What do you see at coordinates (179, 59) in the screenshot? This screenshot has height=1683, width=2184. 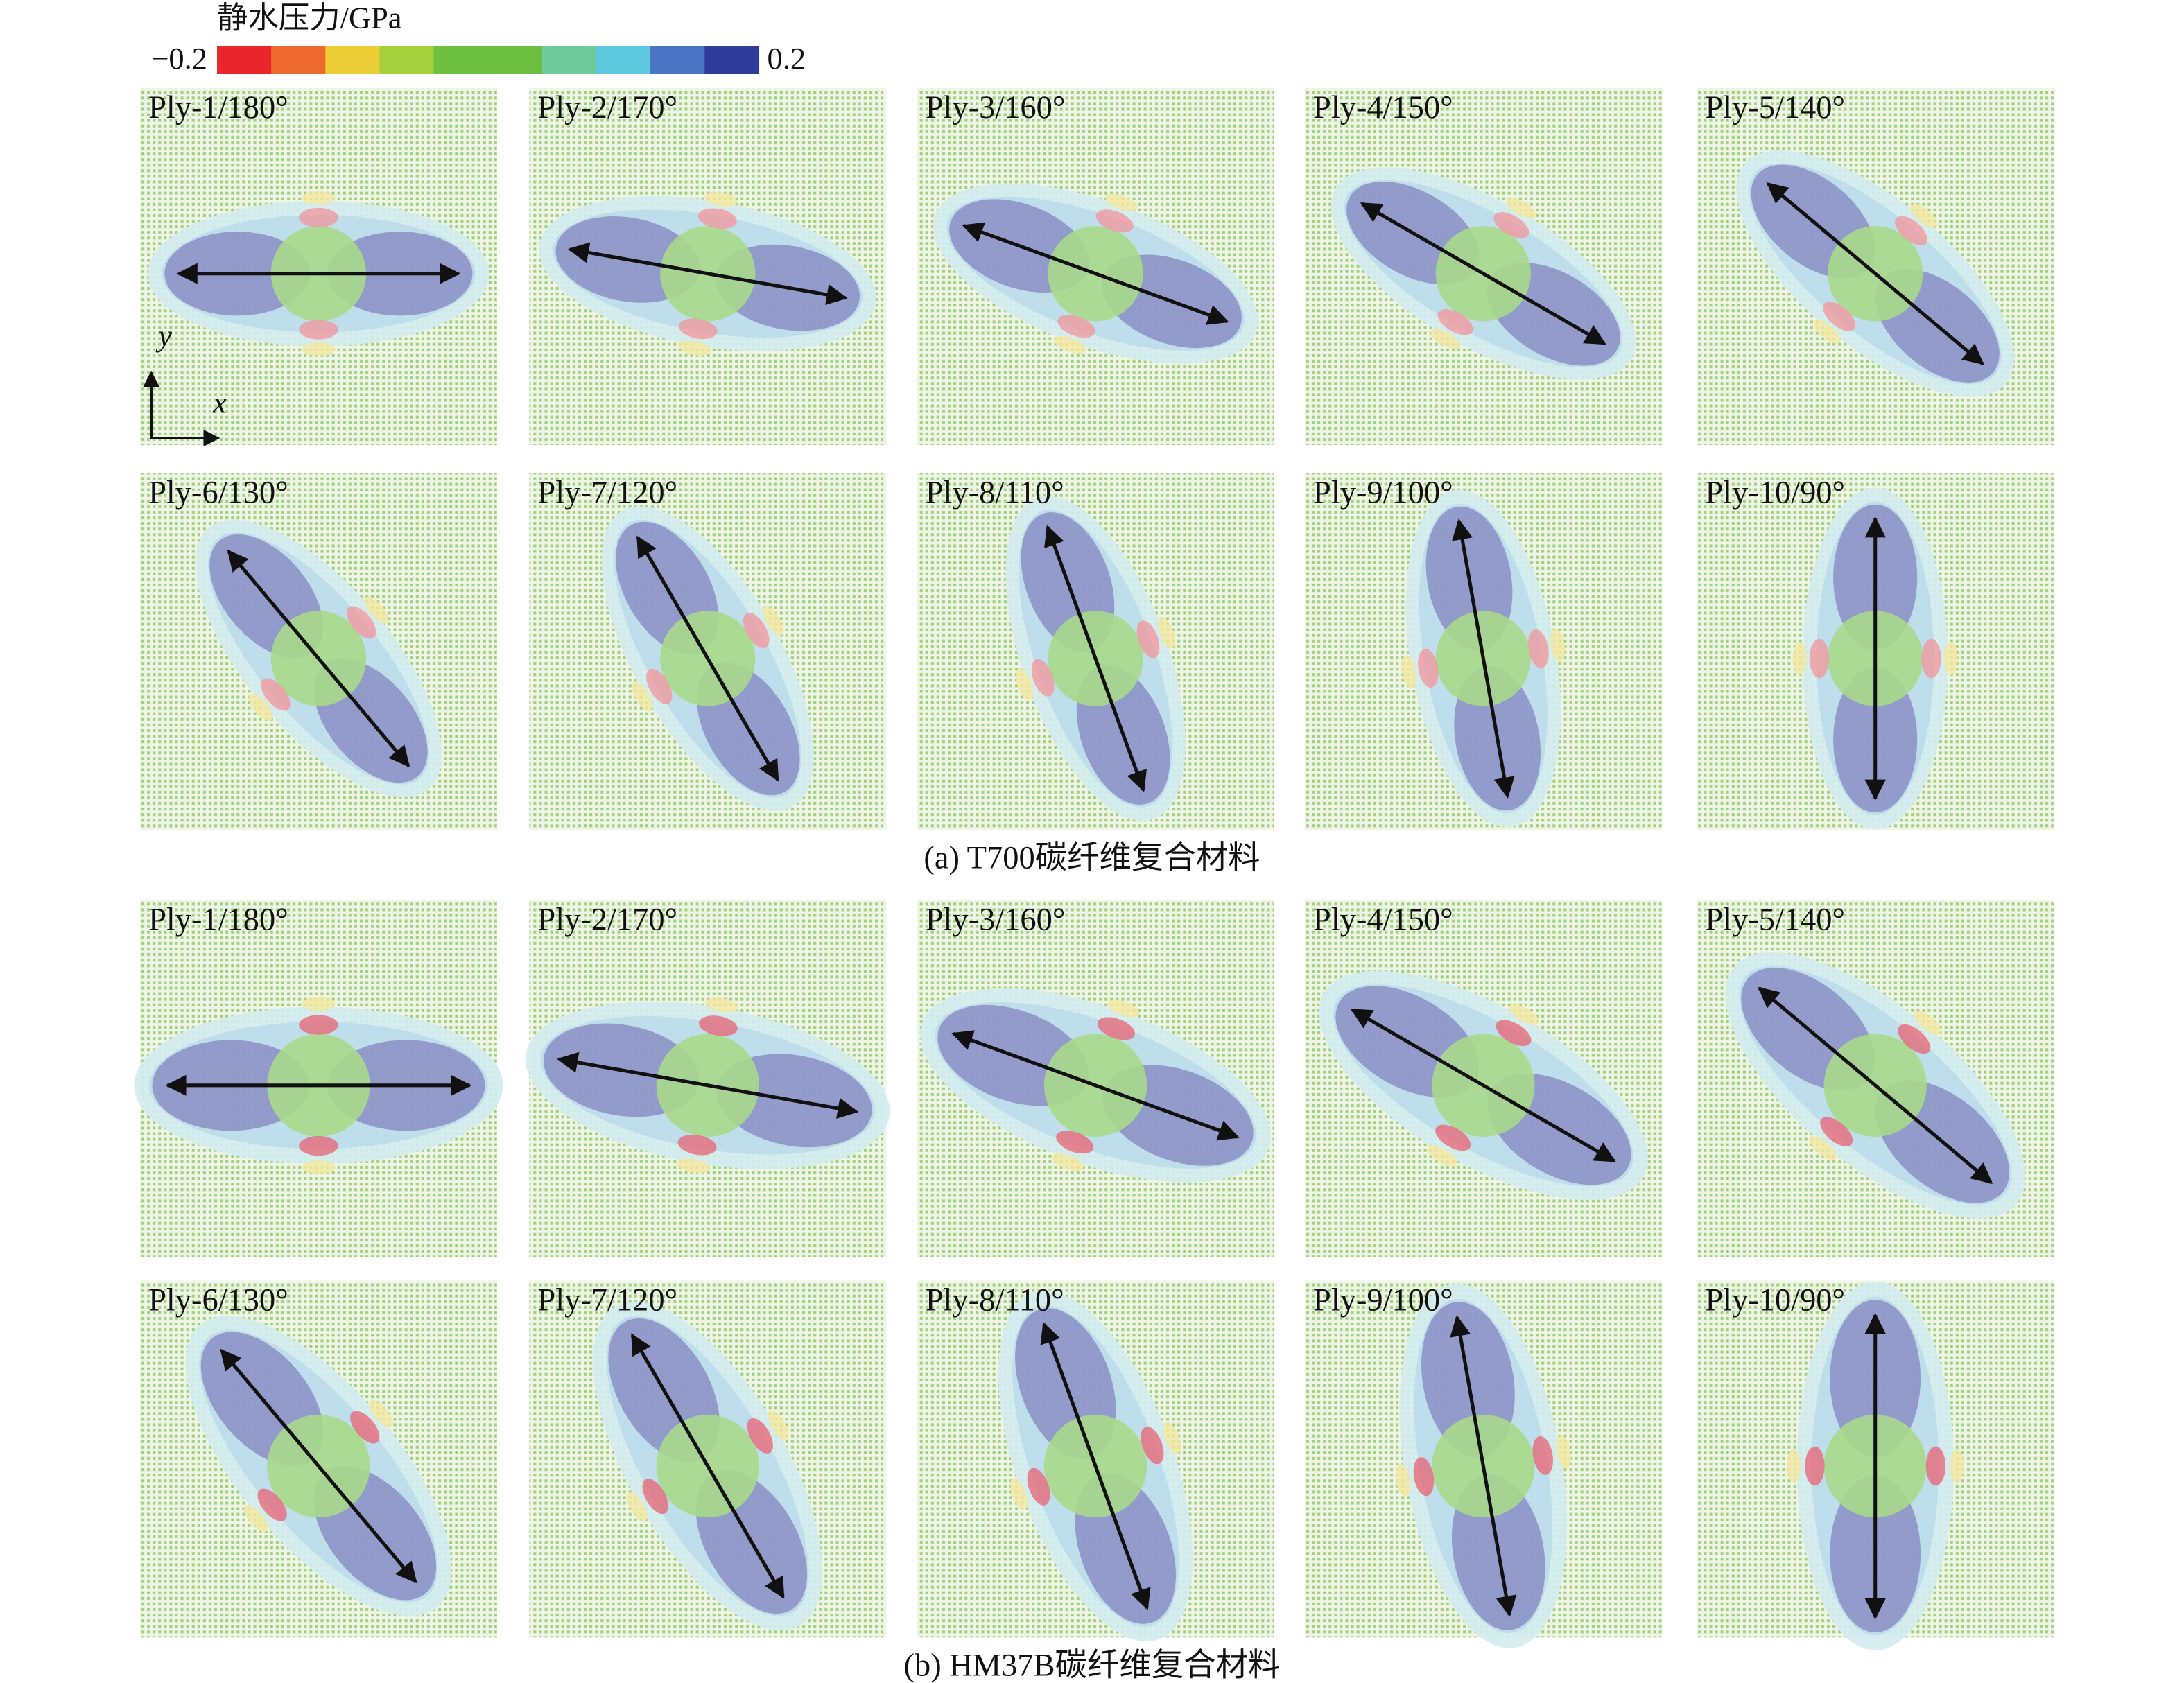 I see `colorbar-min: −0.2` at bounding box center [179, 59].